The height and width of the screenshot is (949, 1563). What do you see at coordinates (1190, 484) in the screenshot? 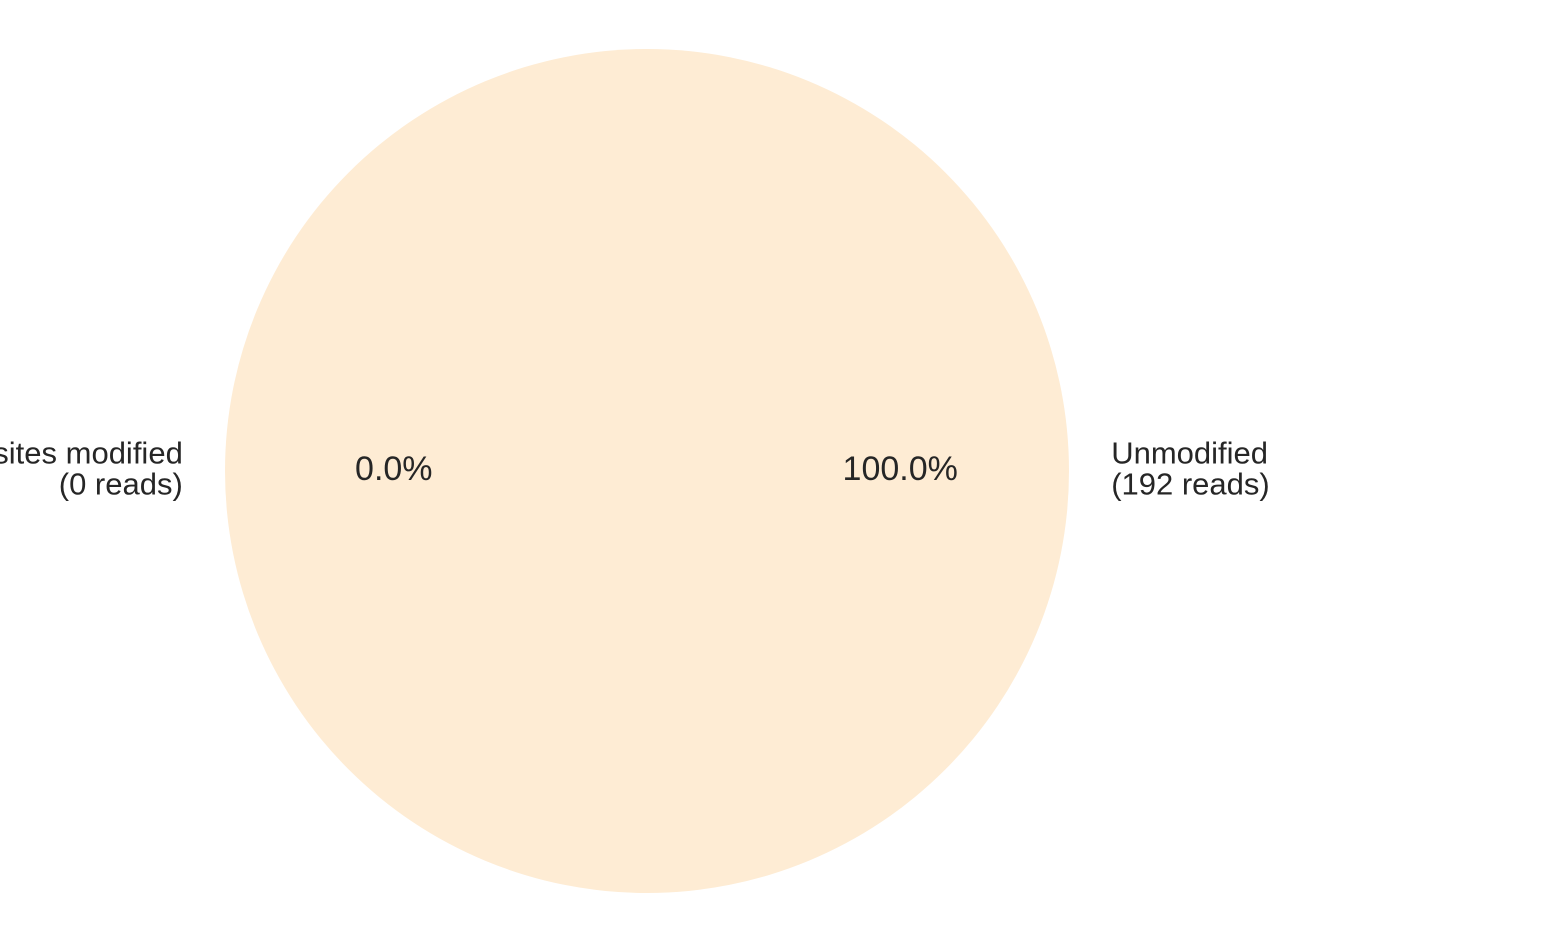
I see `pie-slice-label-line: (192 reads)` at bounding box center [1190, 484].